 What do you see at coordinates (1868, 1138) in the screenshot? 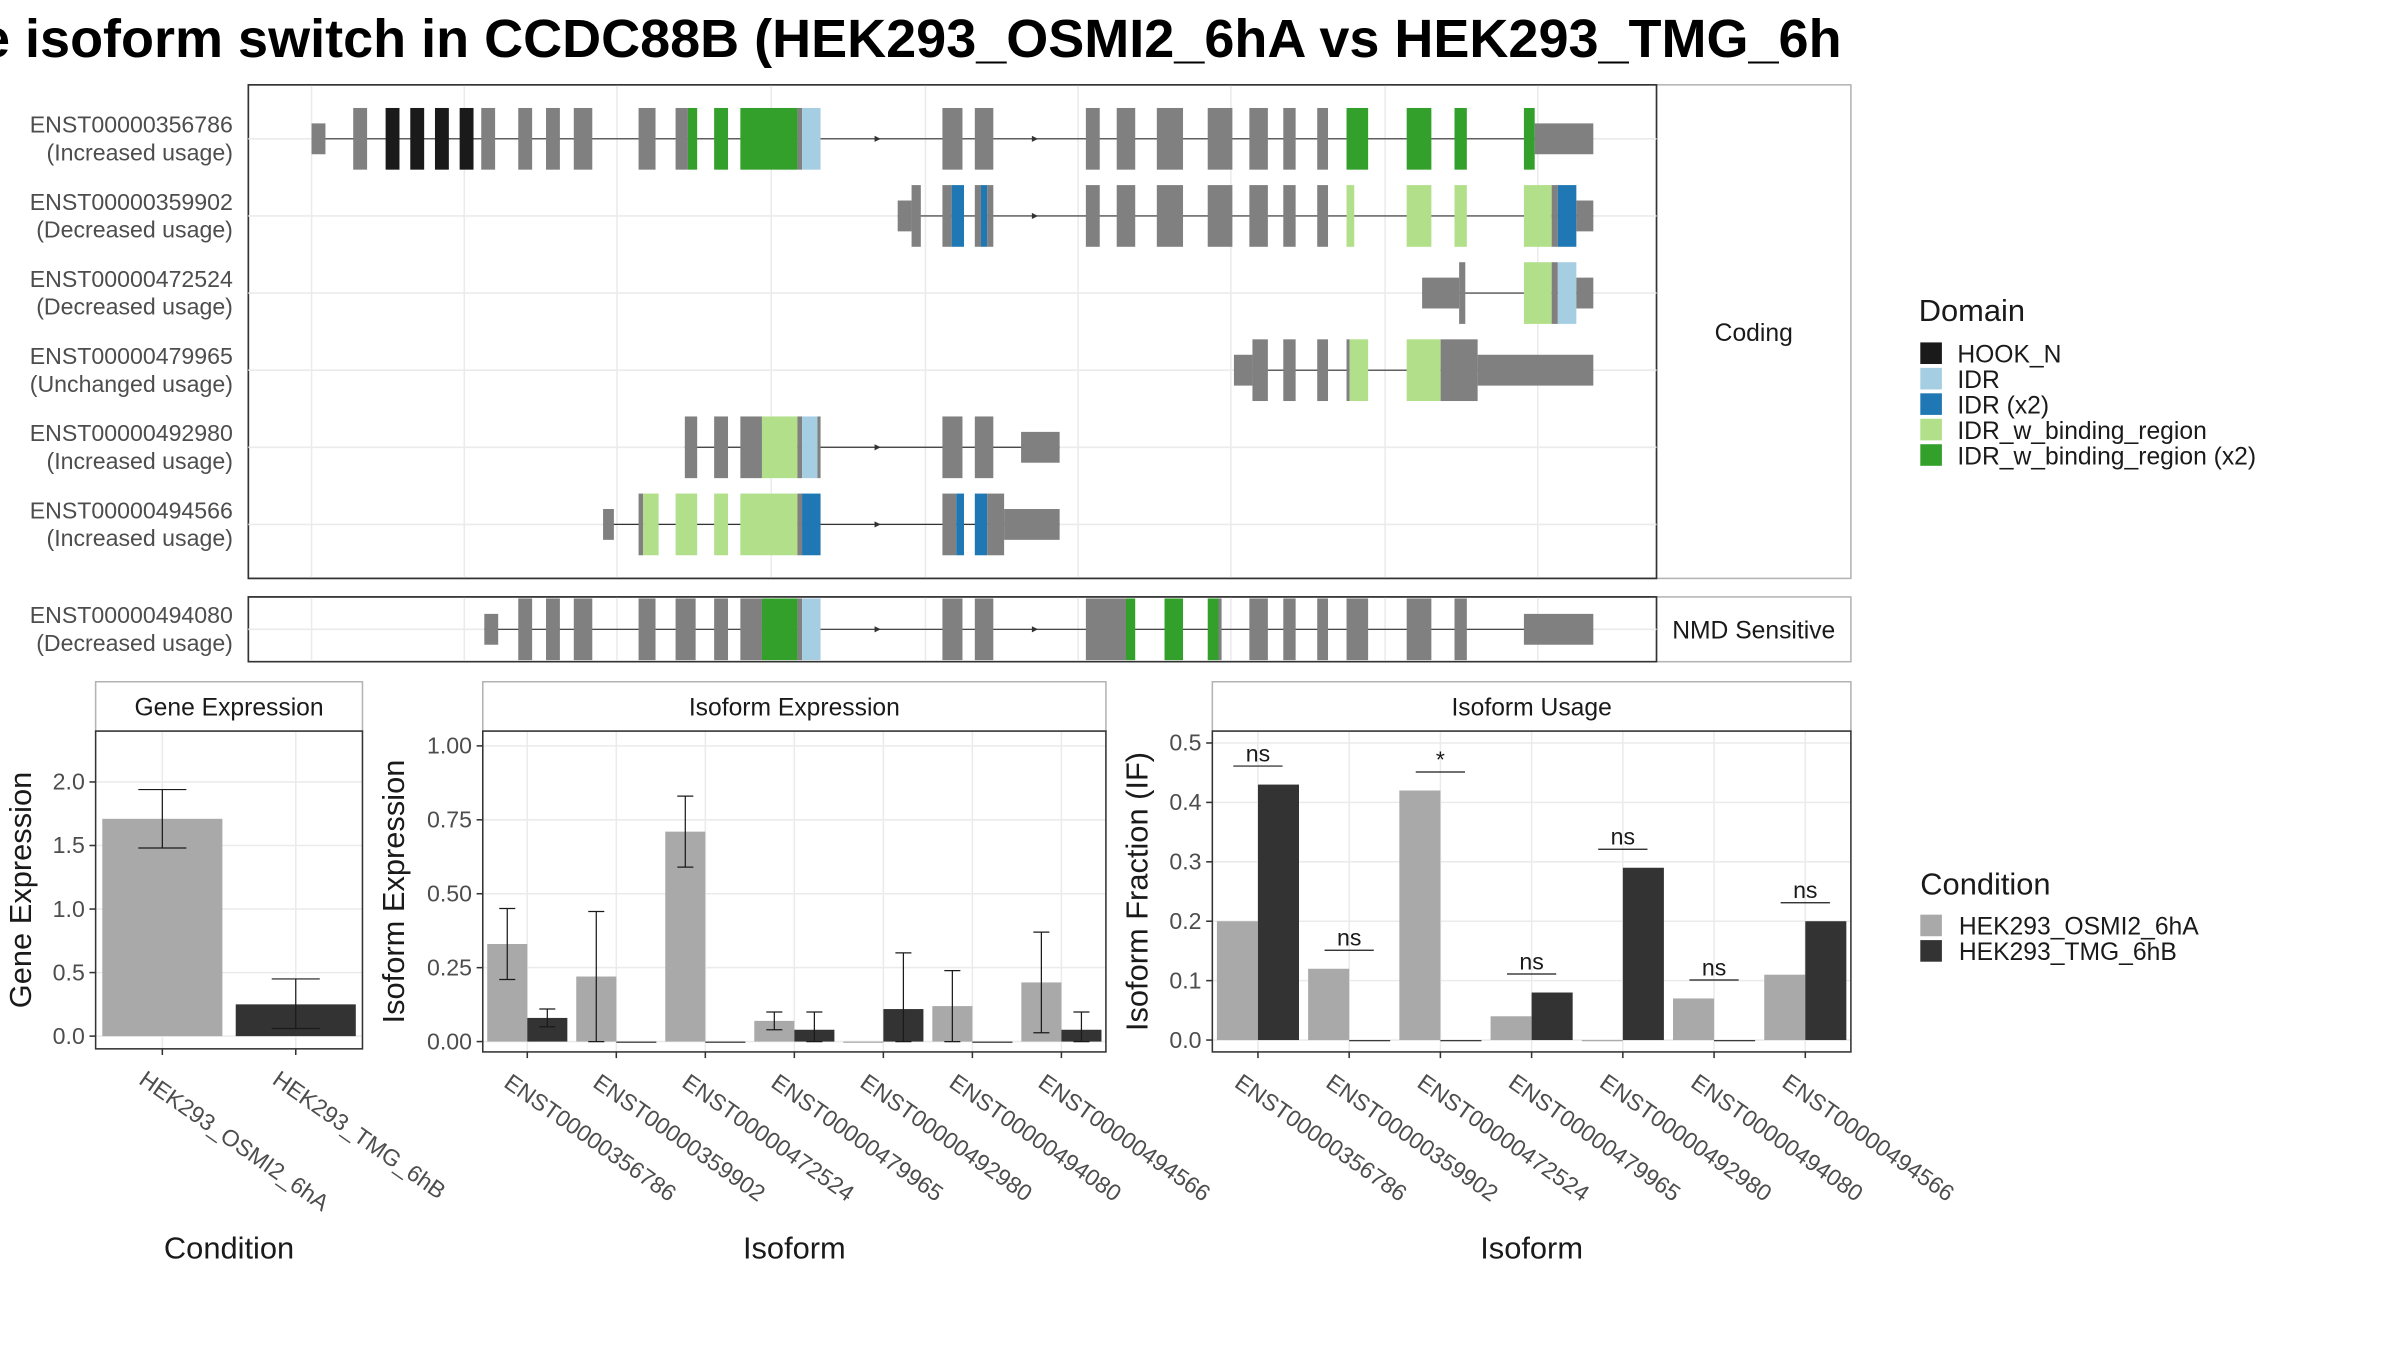
I see `x-tick-label: ENST00000494566` at bounding box center [1868, 1138].